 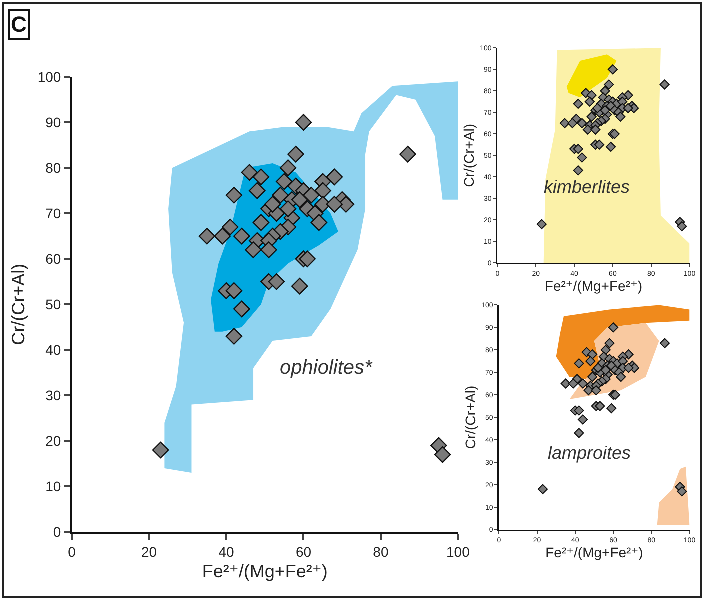 I want to click on y-tick-label: 60, so click(x=54, y=258).